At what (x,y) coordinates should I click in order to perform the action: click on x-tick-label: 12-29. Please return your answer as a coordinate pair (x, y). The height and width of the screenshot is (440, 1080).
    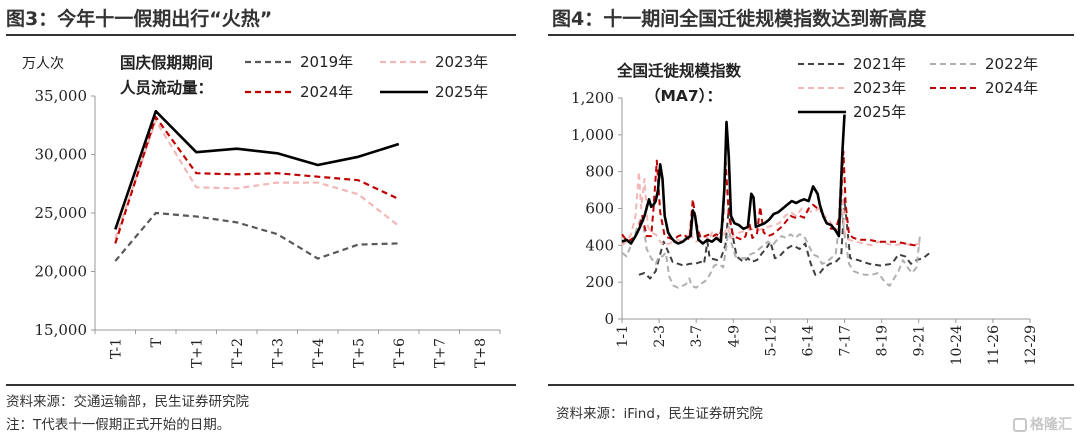
    Looking at the image, I should click on (1031, 345).